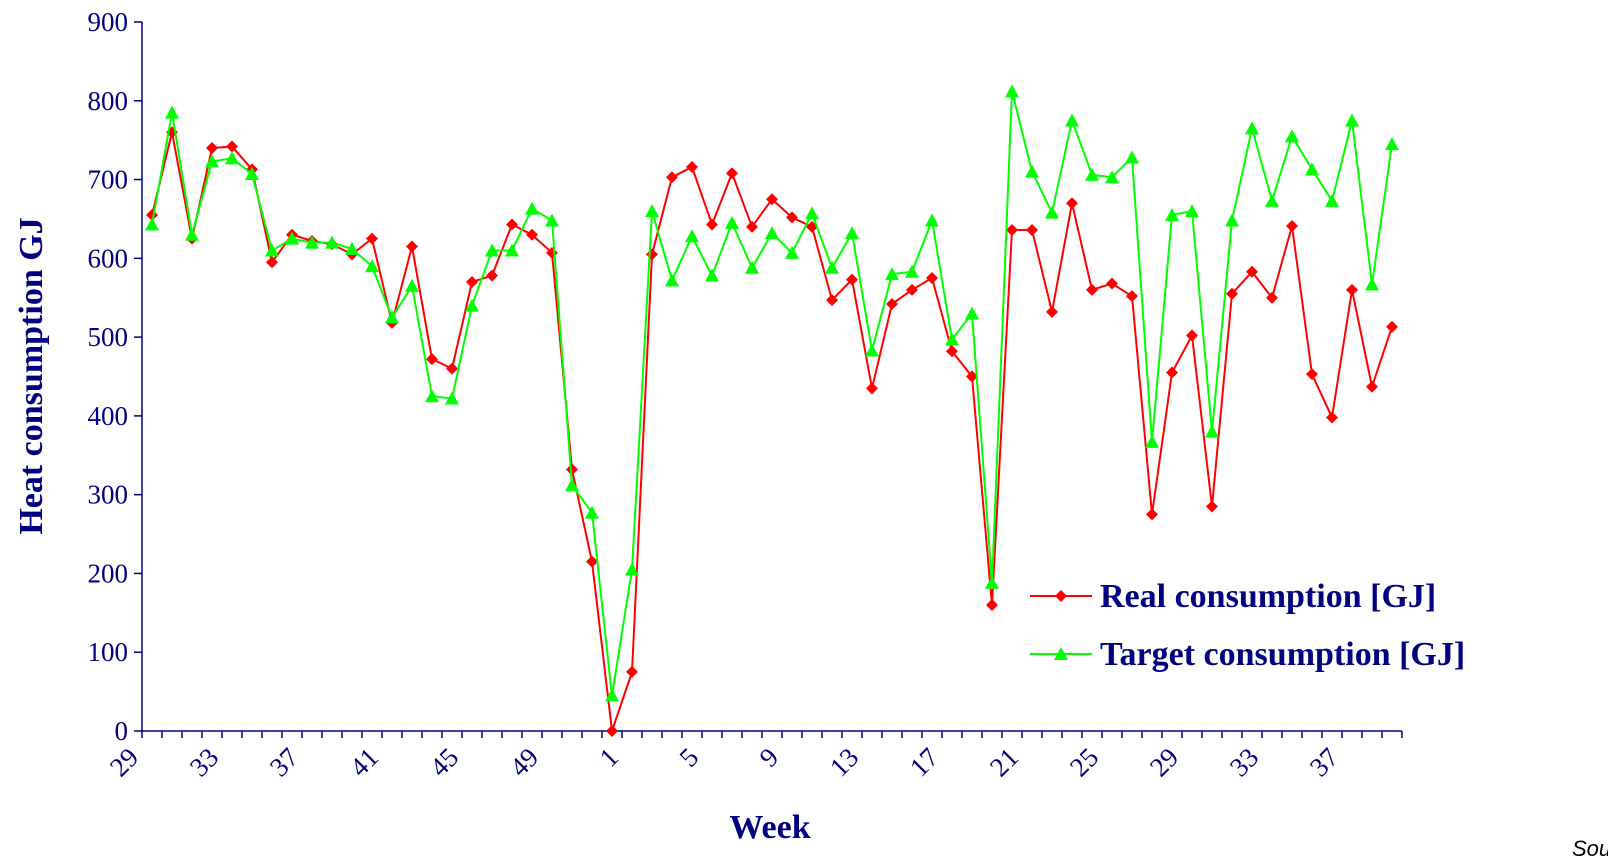  Describe the element at coordinates (108, 337) in the screenshot. I see `y-tick-label: 500` at that location.